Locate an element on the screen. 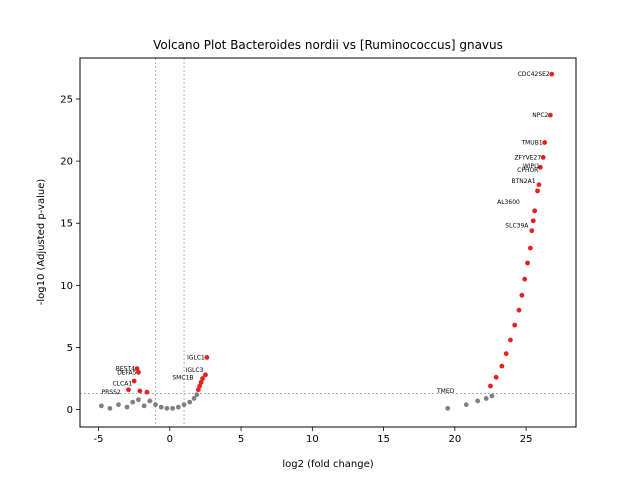 Image resolution: width=640 pixels, height=484 pixels. x-tick-label: 25 is located at coordinates (526, 439).